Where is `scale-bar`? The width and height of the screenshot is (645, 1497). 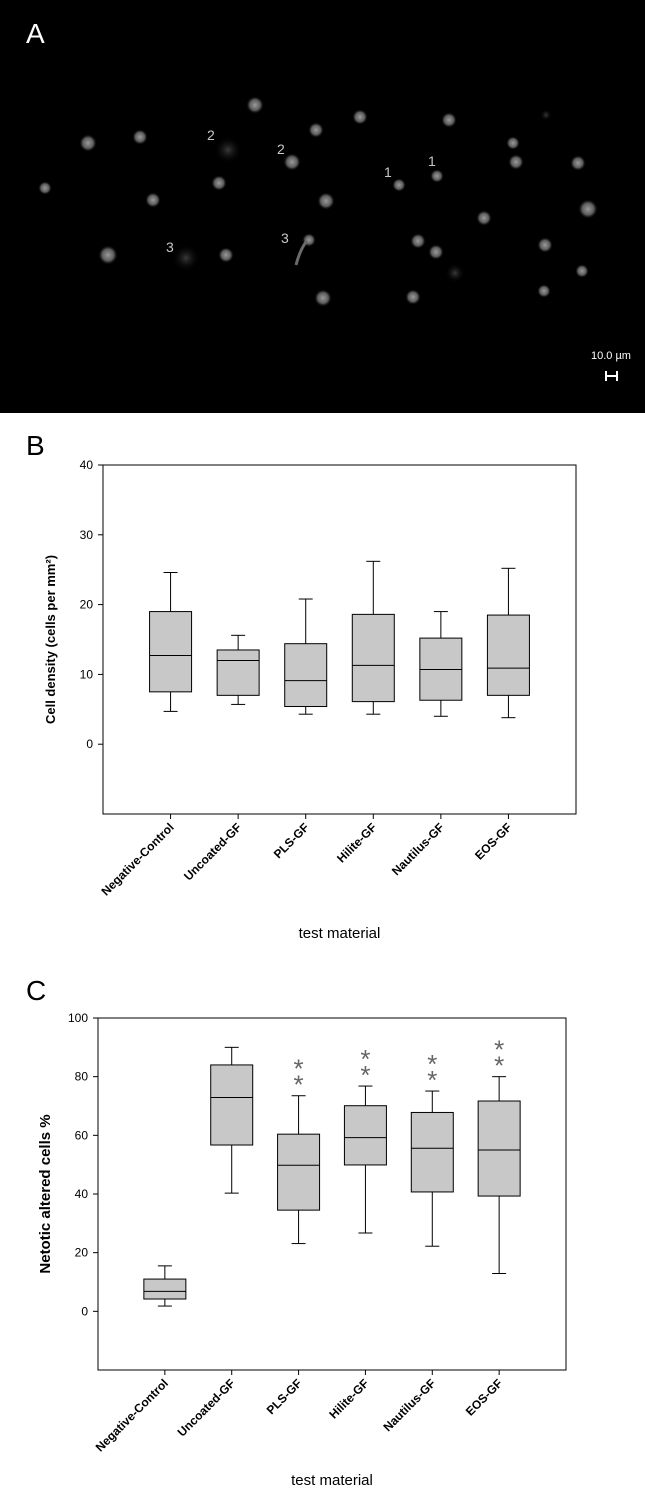
scale-bar is located at coordinates (611, 376).